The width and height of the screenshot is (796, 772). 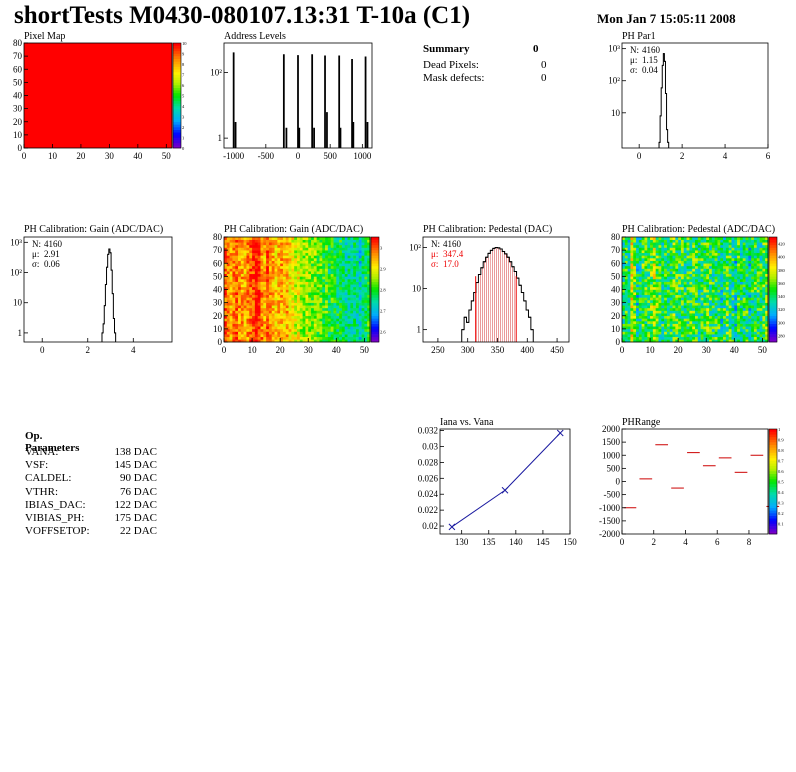 I want to click on y-tick-label: 0.032, so click(x=428, y=431).